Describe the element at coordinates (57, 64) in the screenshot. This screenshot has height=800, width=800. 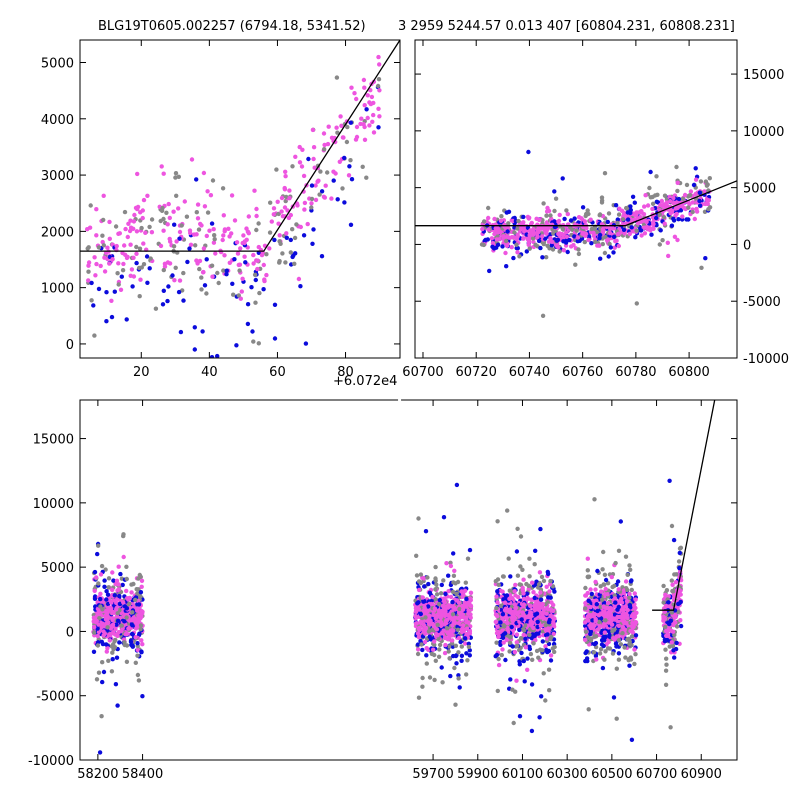
I see `y-tick-label: 5000` at that location.